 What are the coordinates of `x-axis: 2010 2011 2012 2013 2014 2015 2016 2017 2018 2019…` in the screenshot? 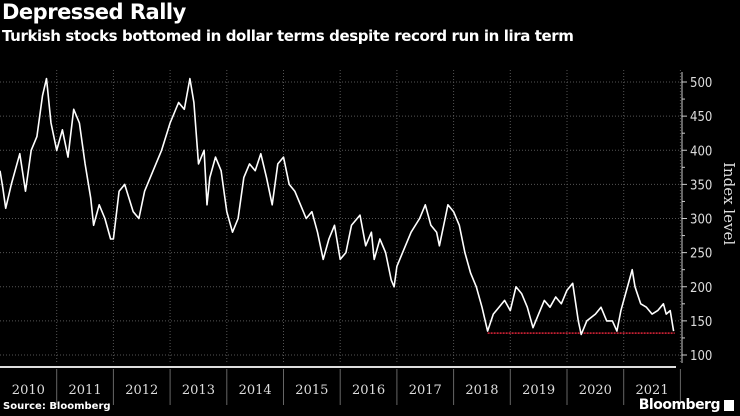 It's located at (340, 385).